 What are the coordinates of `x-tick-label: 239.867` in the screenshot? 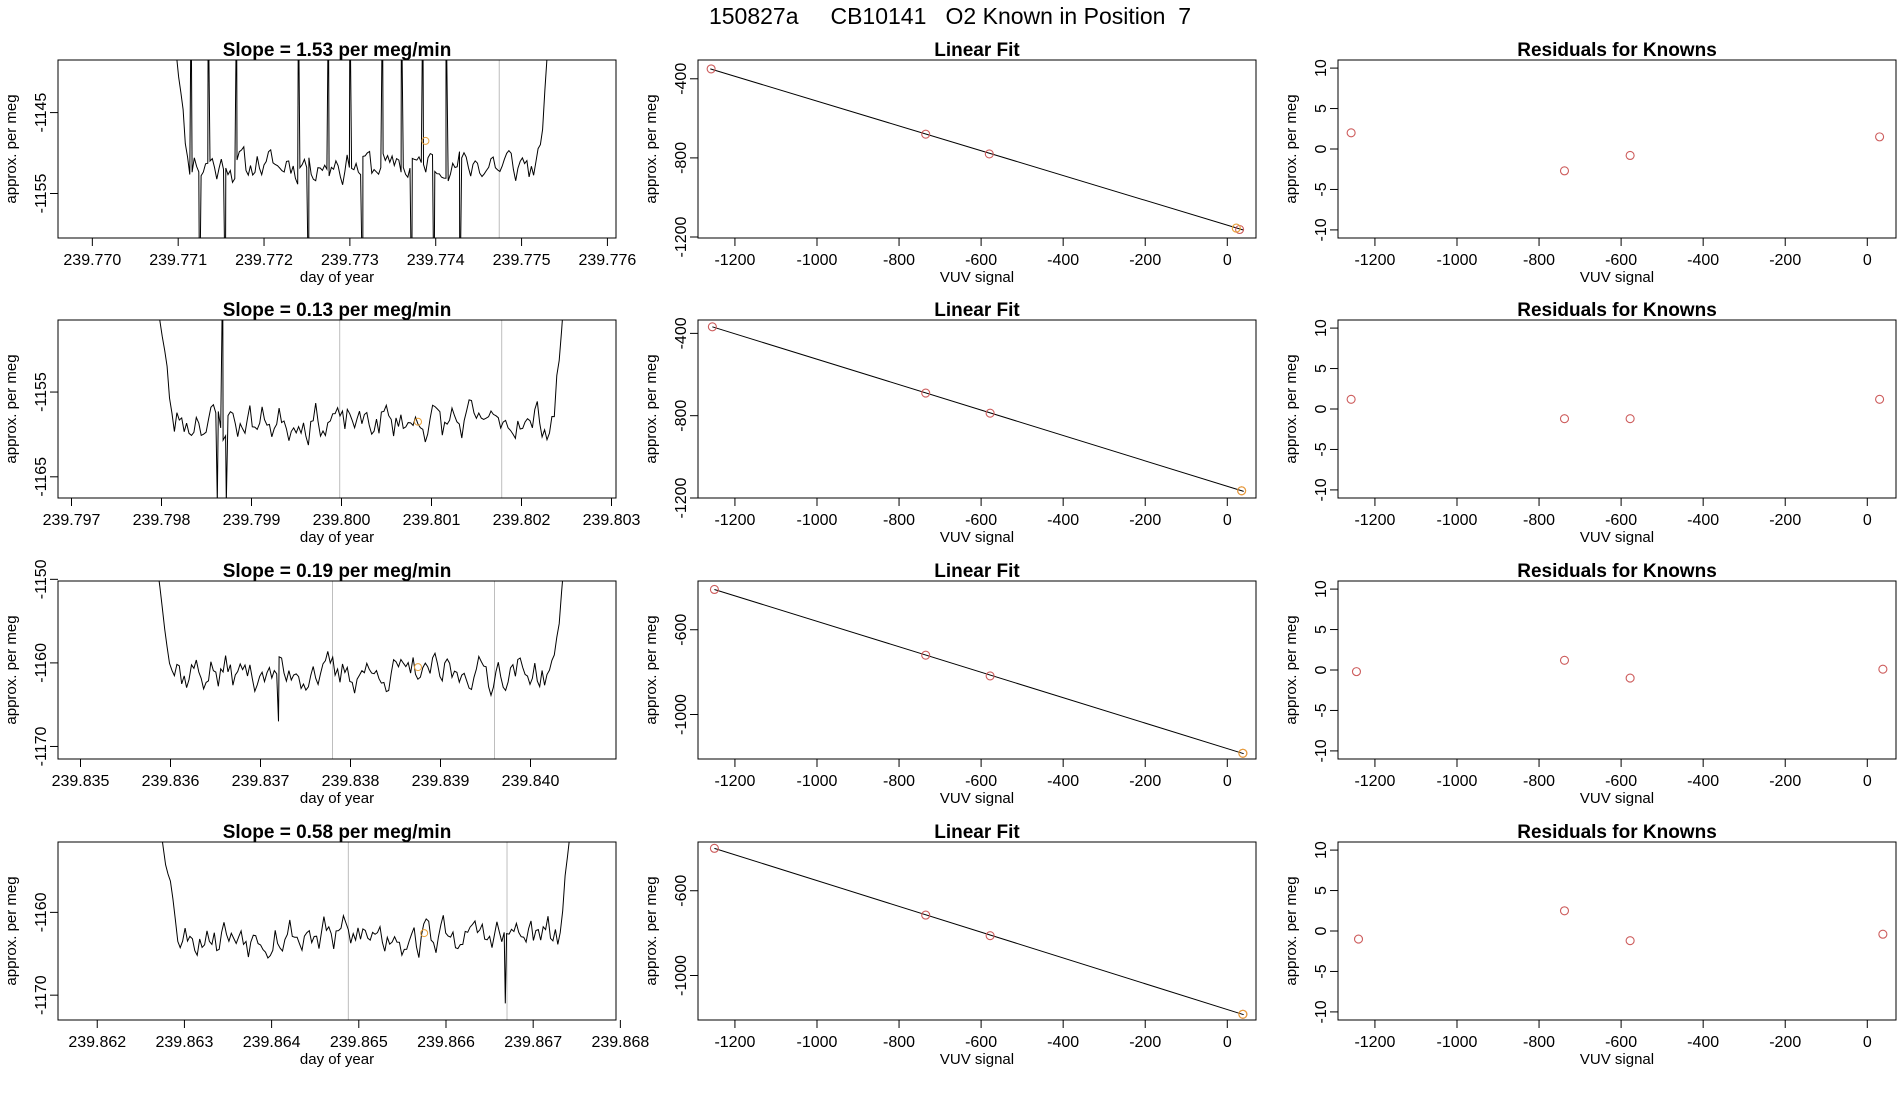 It's located at (533, 1042).